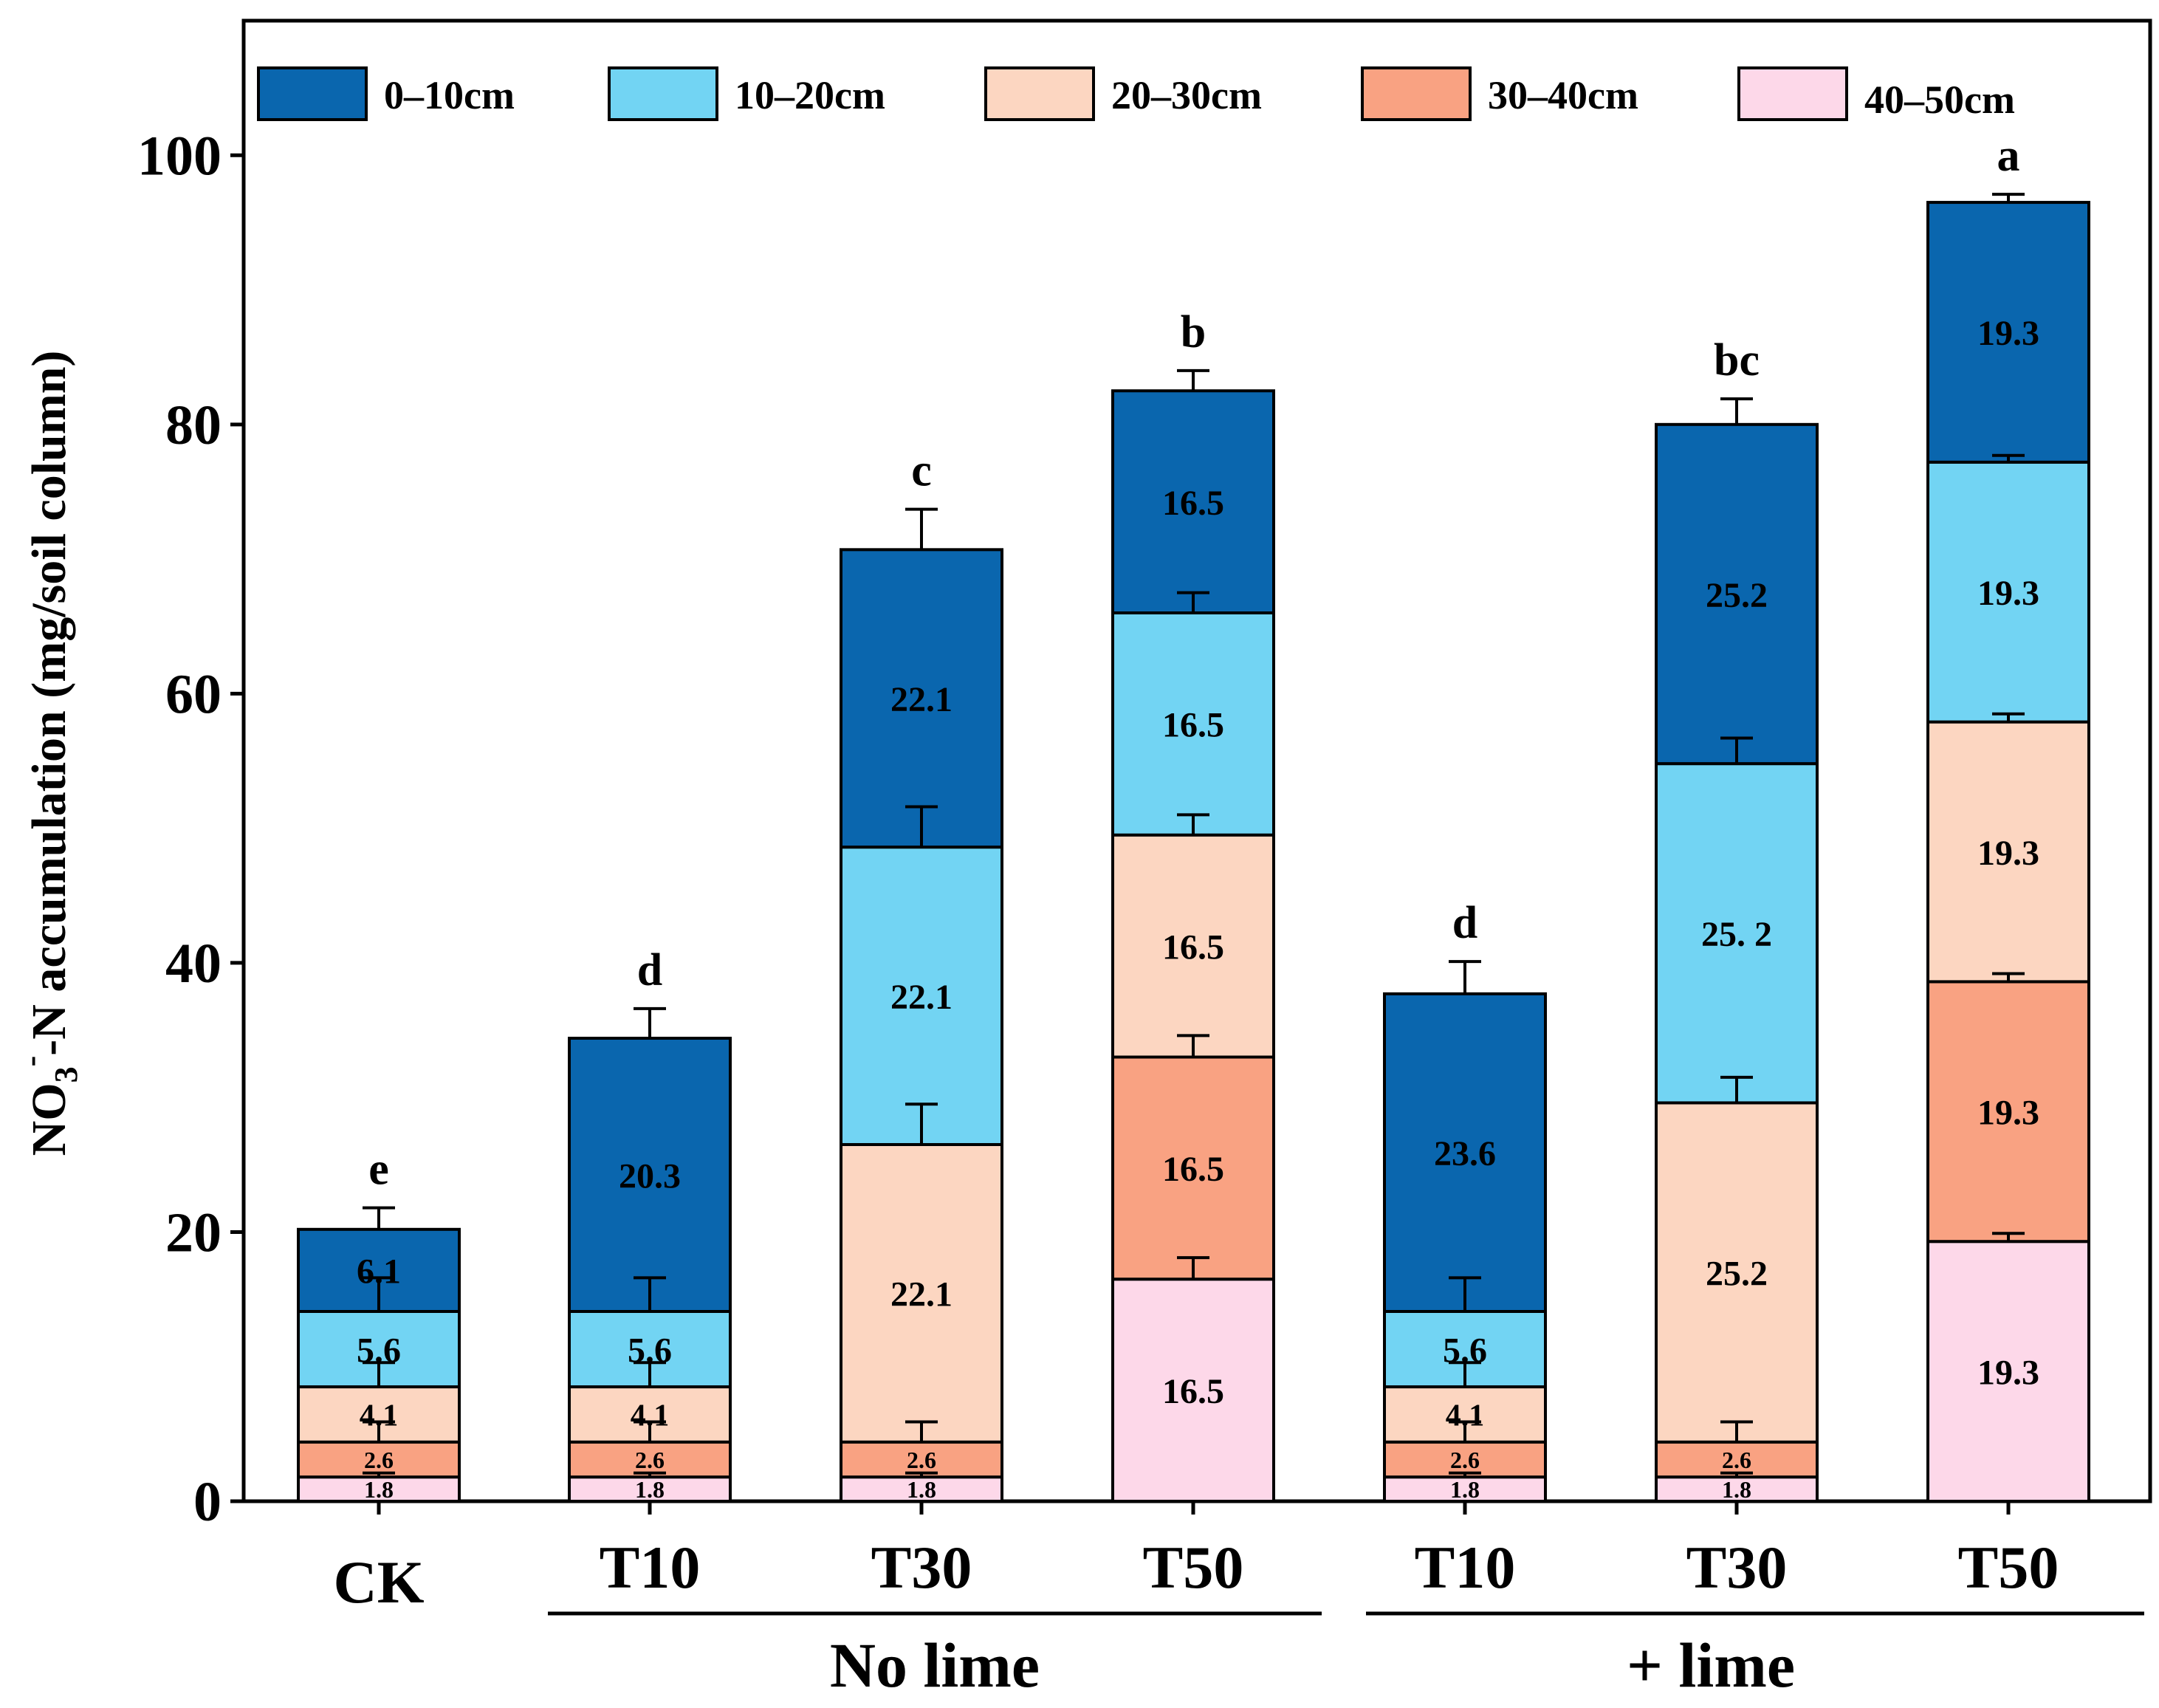 This screenshot has height=1708, width=2159. Describe the element at coordinates (1940, 100) in the screenshot. I see `legend-label: 40–50cm` at that location.